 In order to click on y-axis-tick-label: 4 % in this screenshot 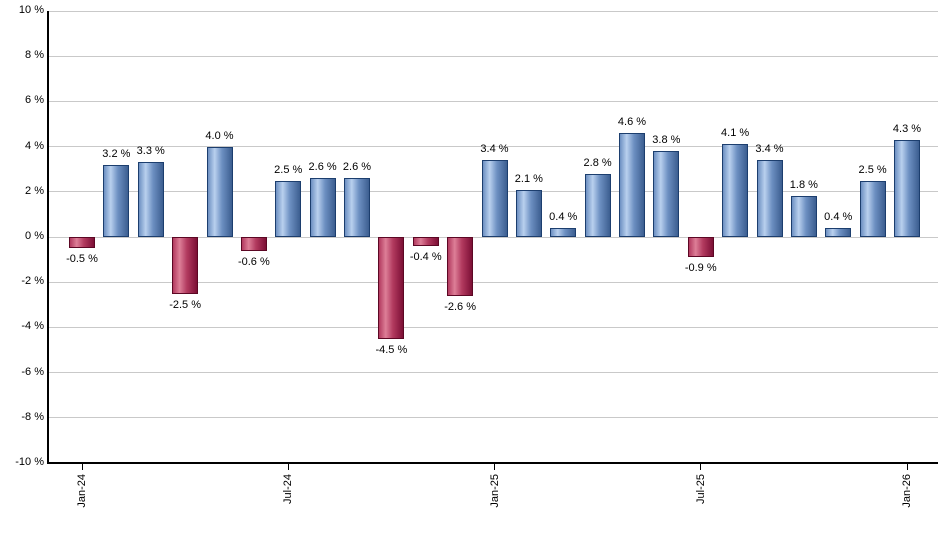, I will do `click(34, 145)`.